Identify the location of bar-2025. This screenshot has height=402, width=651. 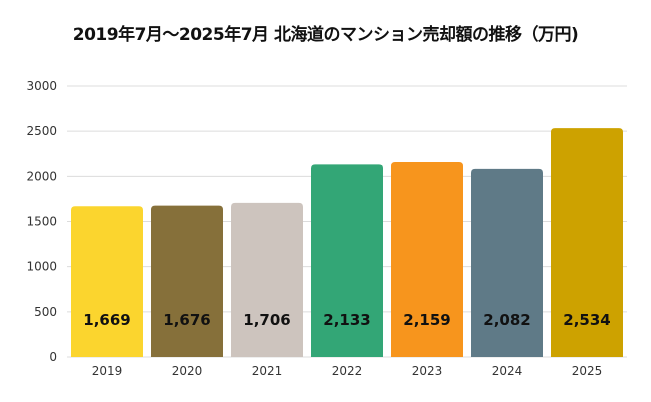
(587, 242).